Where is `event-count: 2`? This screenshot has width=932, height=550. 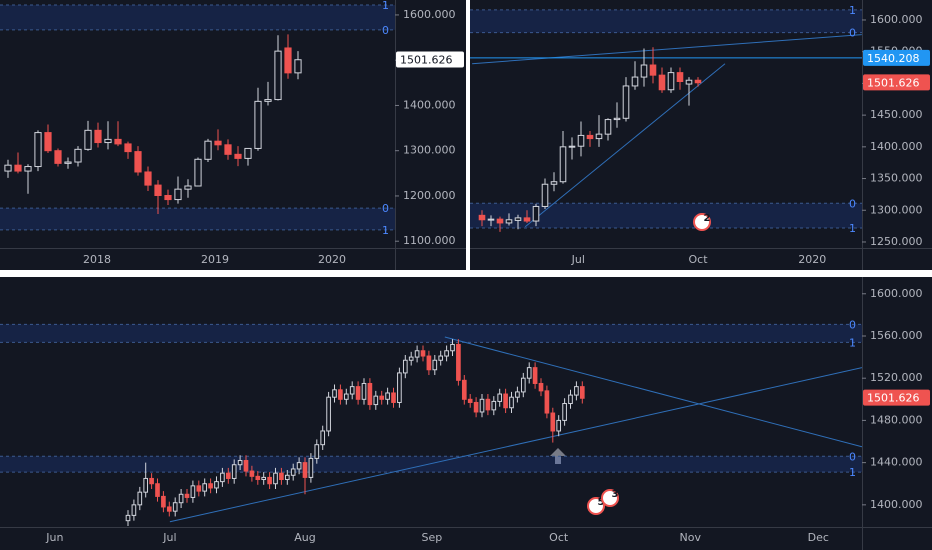 event-count: 2 is located at coordinates (707, 218).